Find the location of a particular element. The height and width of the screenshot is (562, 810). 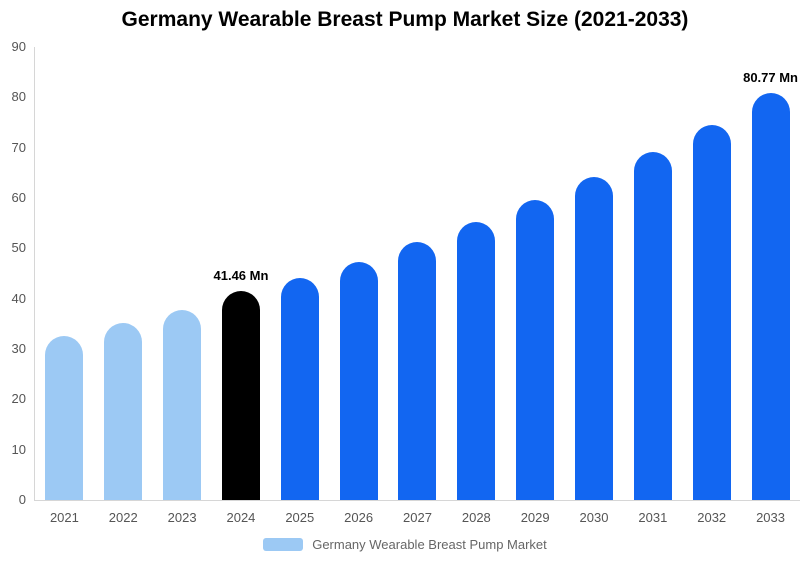

legend: Germany Wearable Breast Pump Market is located at coordinates (405, 544).